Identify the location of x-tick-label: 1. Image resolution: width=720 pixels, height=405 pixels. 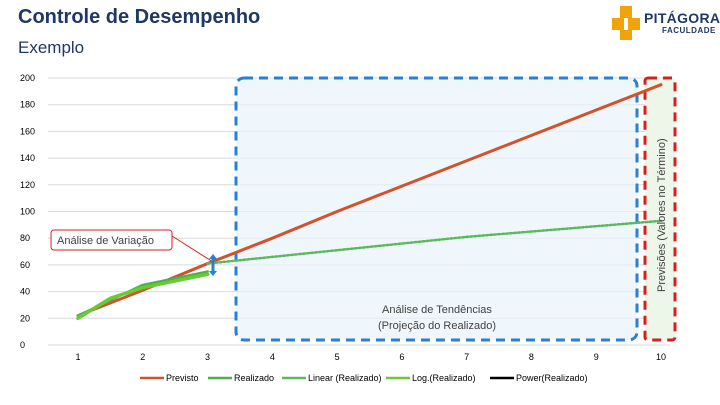
(77, 357).